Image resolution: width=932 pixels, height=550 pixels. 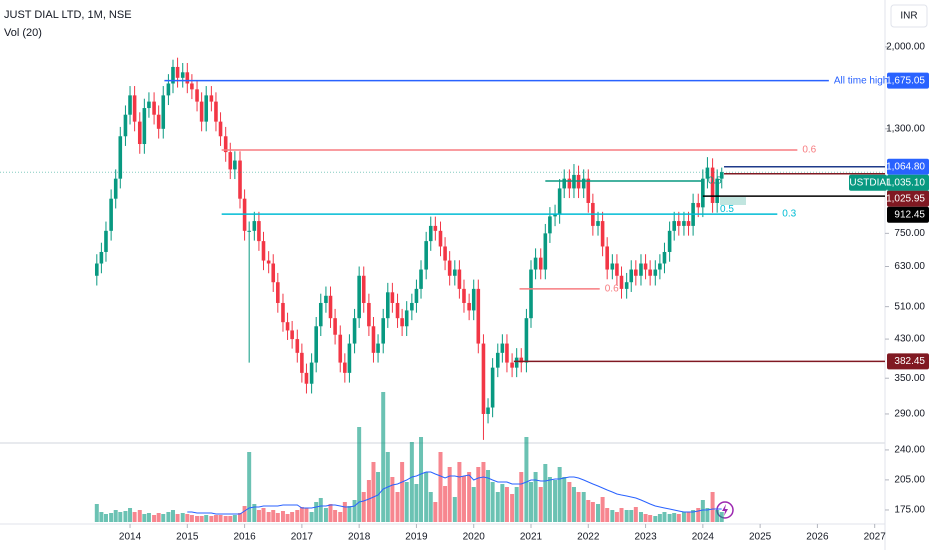 I want to click on x-tick-label: 2026, so click(x=817, y=537).